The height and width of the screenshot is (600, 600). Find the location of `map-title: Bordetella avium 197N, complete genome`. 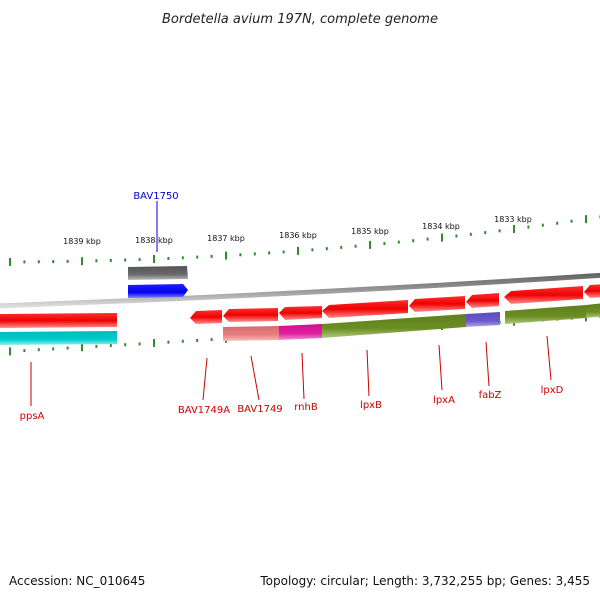

map-title: Bordetella avium 197N, complete genome is located at coordinates (300, 19).